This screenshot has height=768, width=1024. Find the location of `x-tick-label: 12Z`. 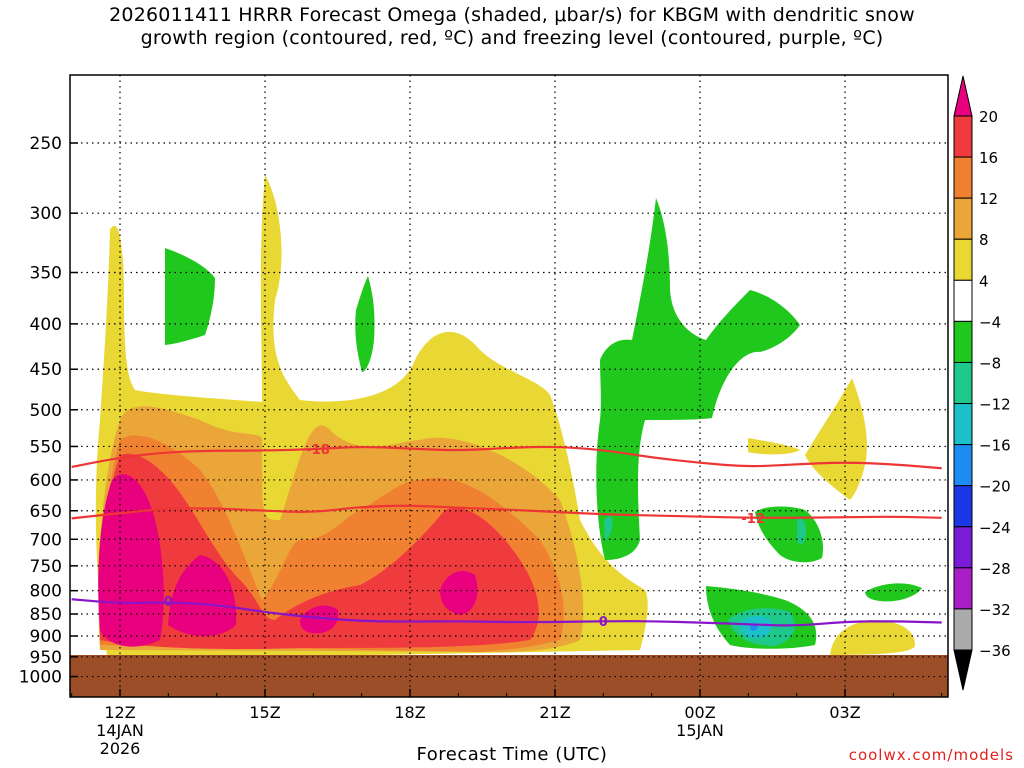

x-tick-label: 12Z is located at coordinates (119, 712).